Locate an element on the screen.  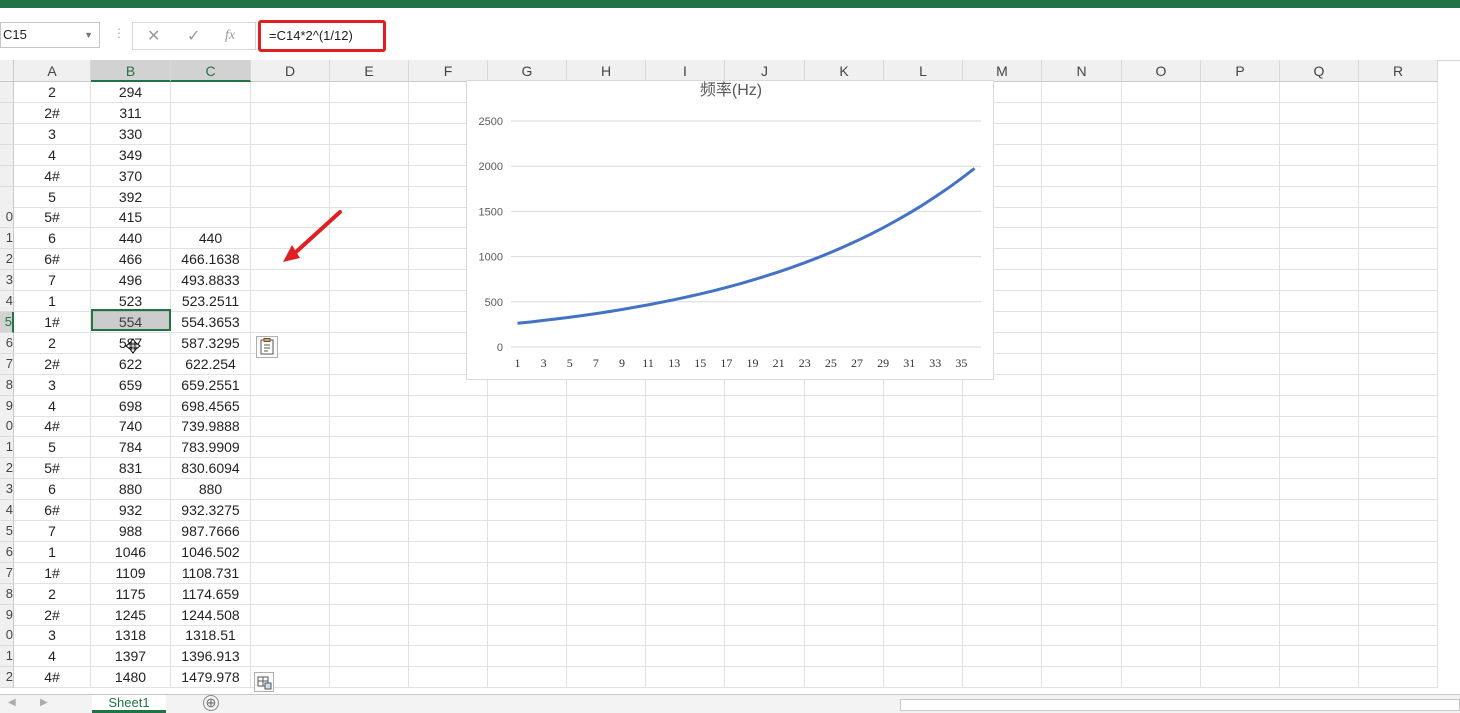
cell-c-10: 523.2511 is located at coordinates (211, 301).